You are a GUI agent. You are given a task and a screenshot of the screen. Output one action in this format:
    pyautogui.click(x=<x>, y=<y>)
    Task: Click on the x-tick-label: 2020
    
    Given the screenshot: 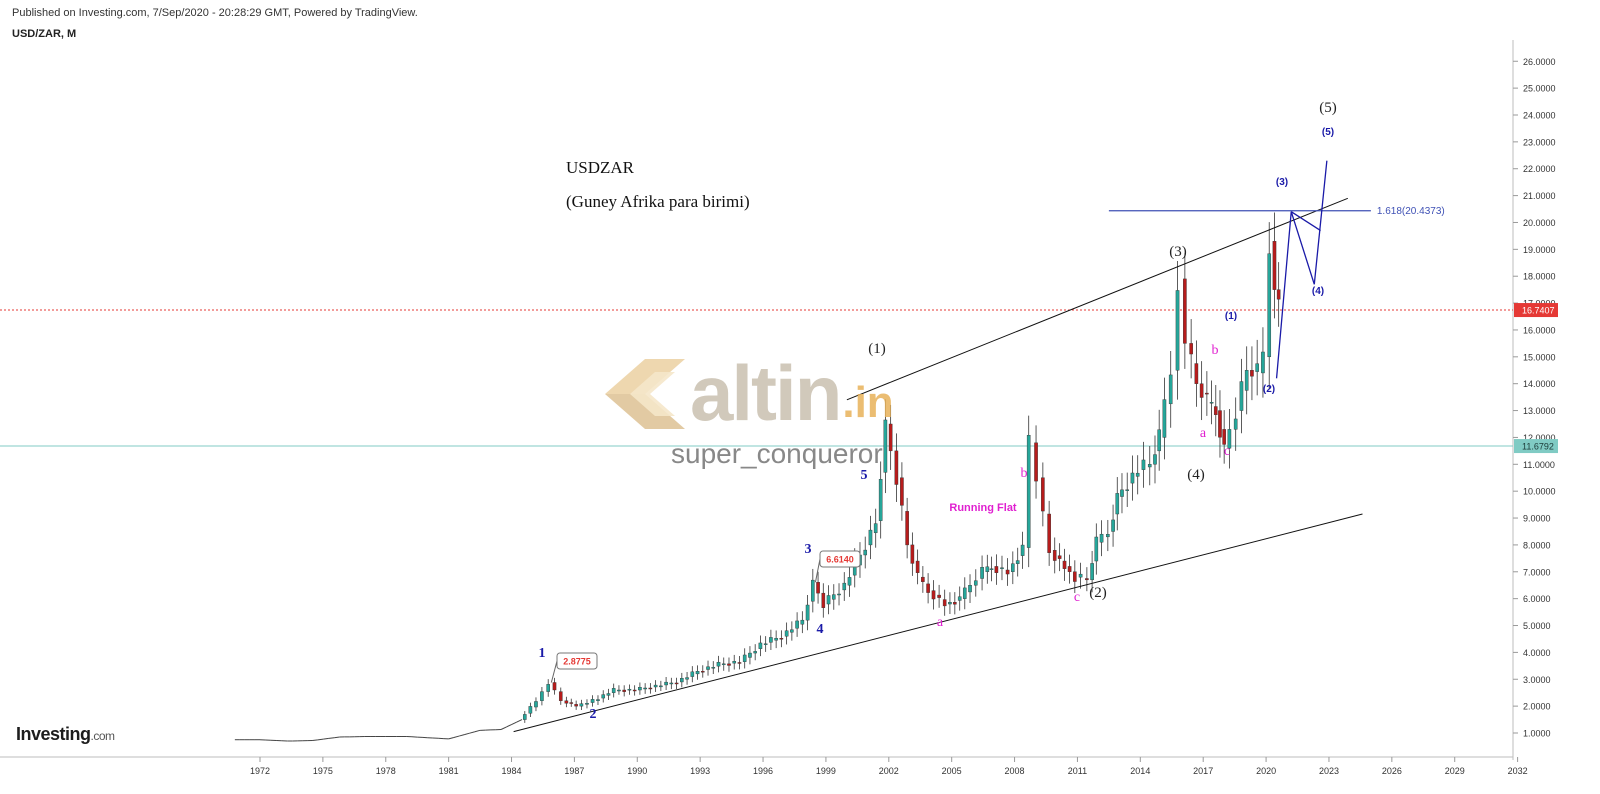 What is the action you would take?
    pyautogui.click(x=1266, y=771)
    